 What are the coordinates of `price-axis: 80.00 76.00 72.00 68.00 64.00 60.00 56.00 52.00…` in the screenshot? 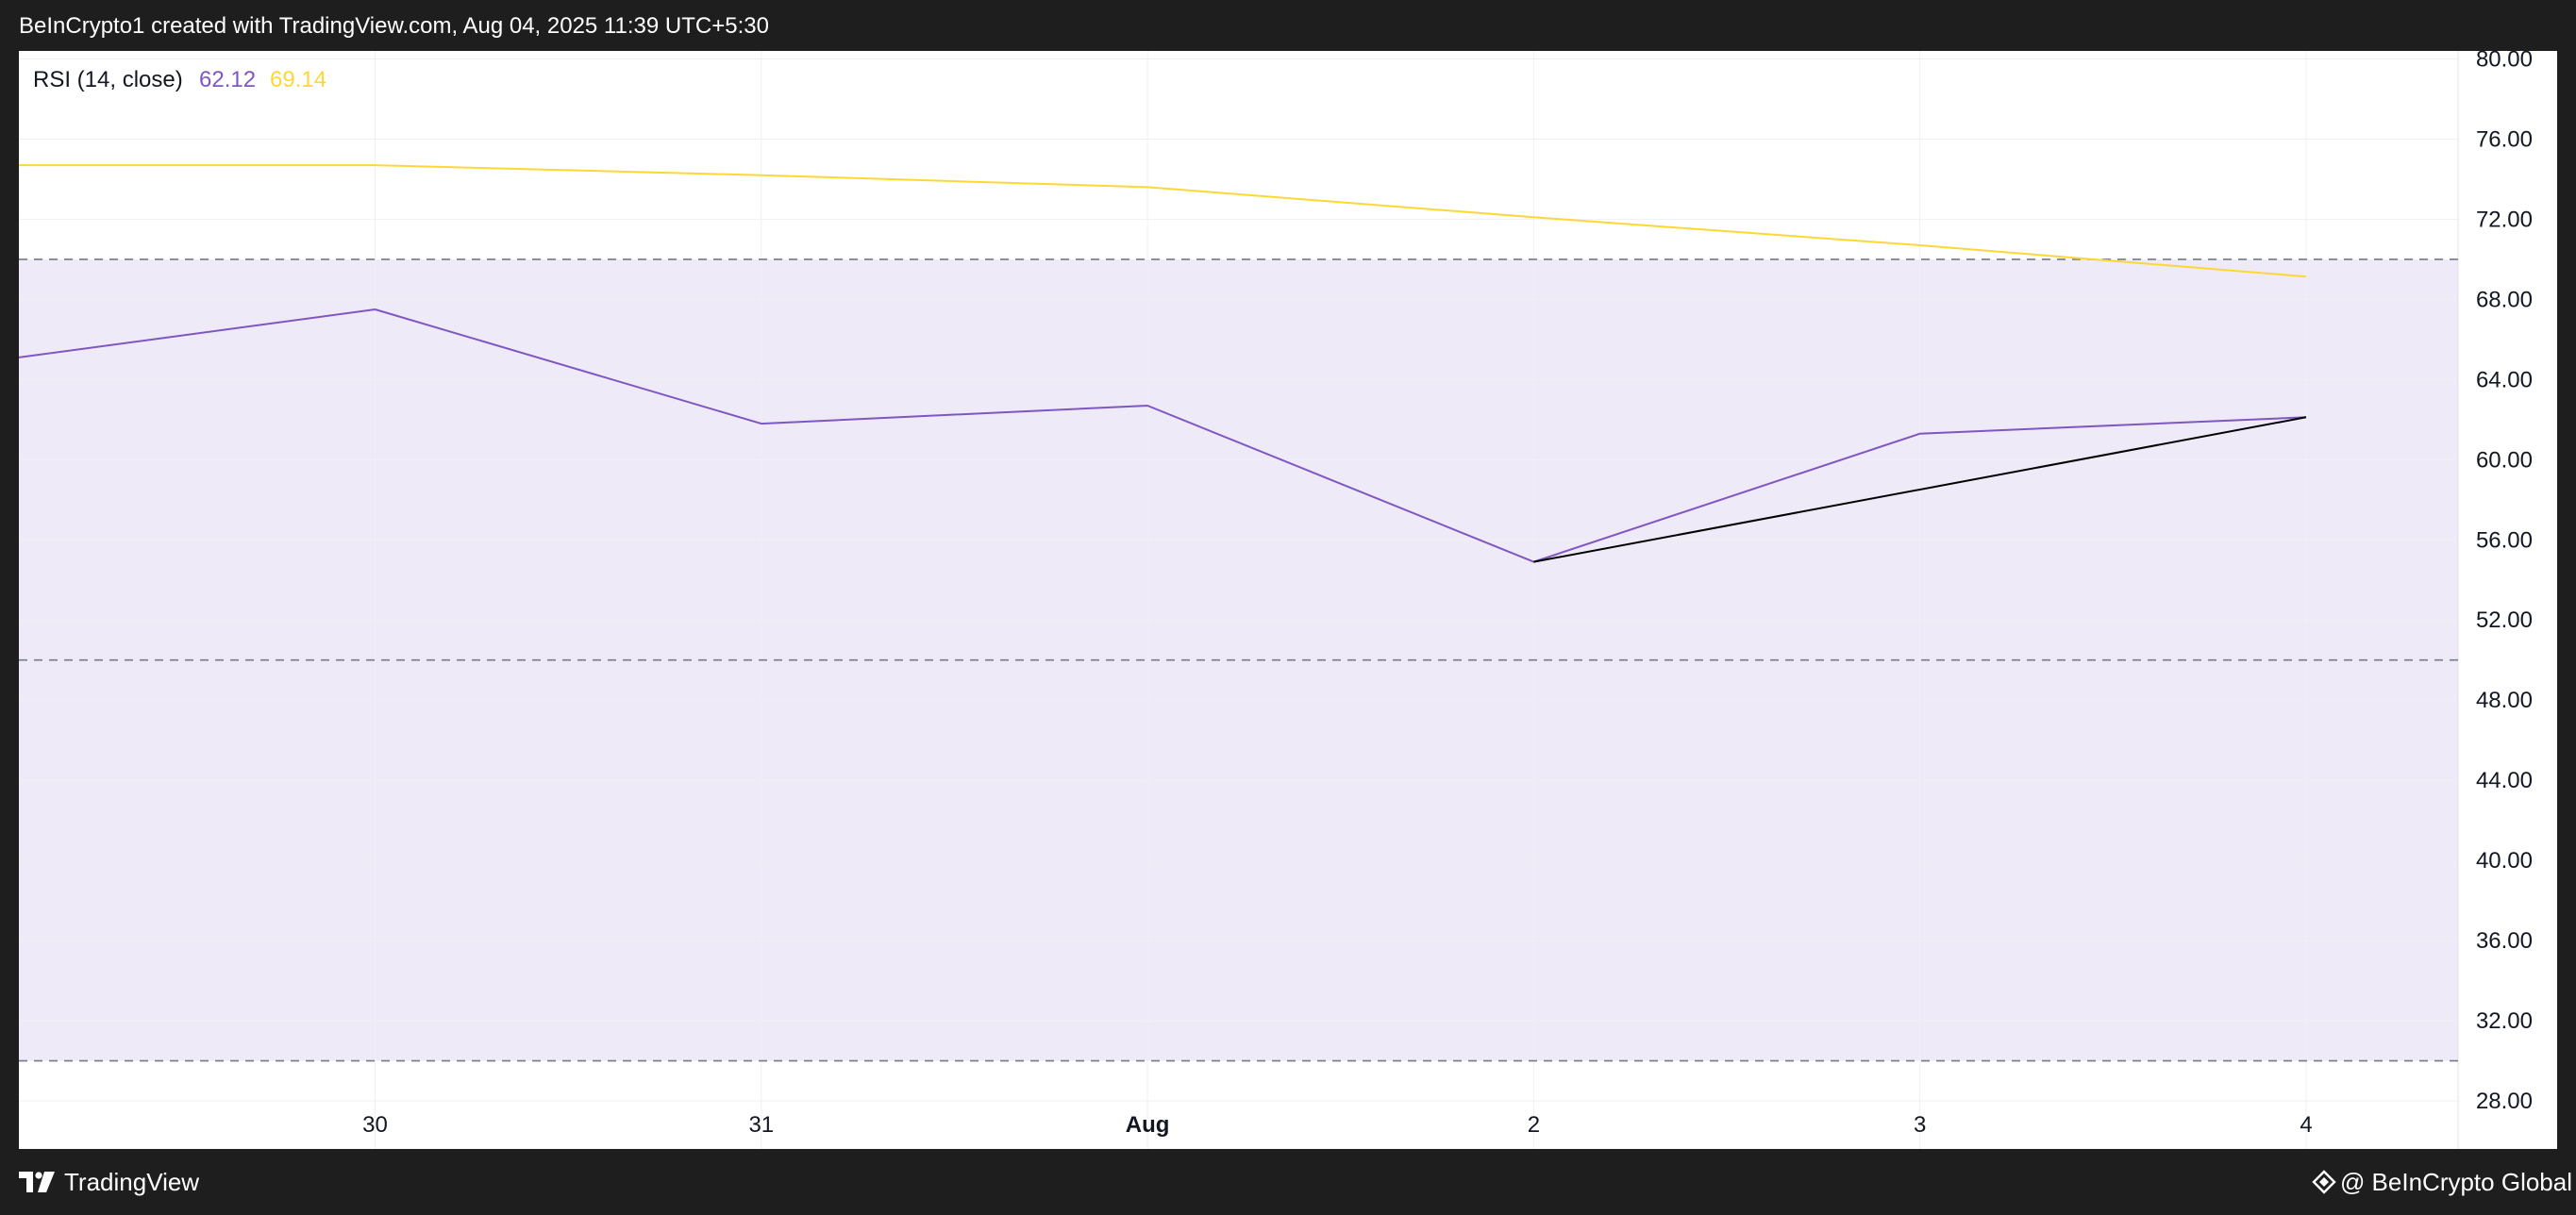 It's located at (2504, 580).